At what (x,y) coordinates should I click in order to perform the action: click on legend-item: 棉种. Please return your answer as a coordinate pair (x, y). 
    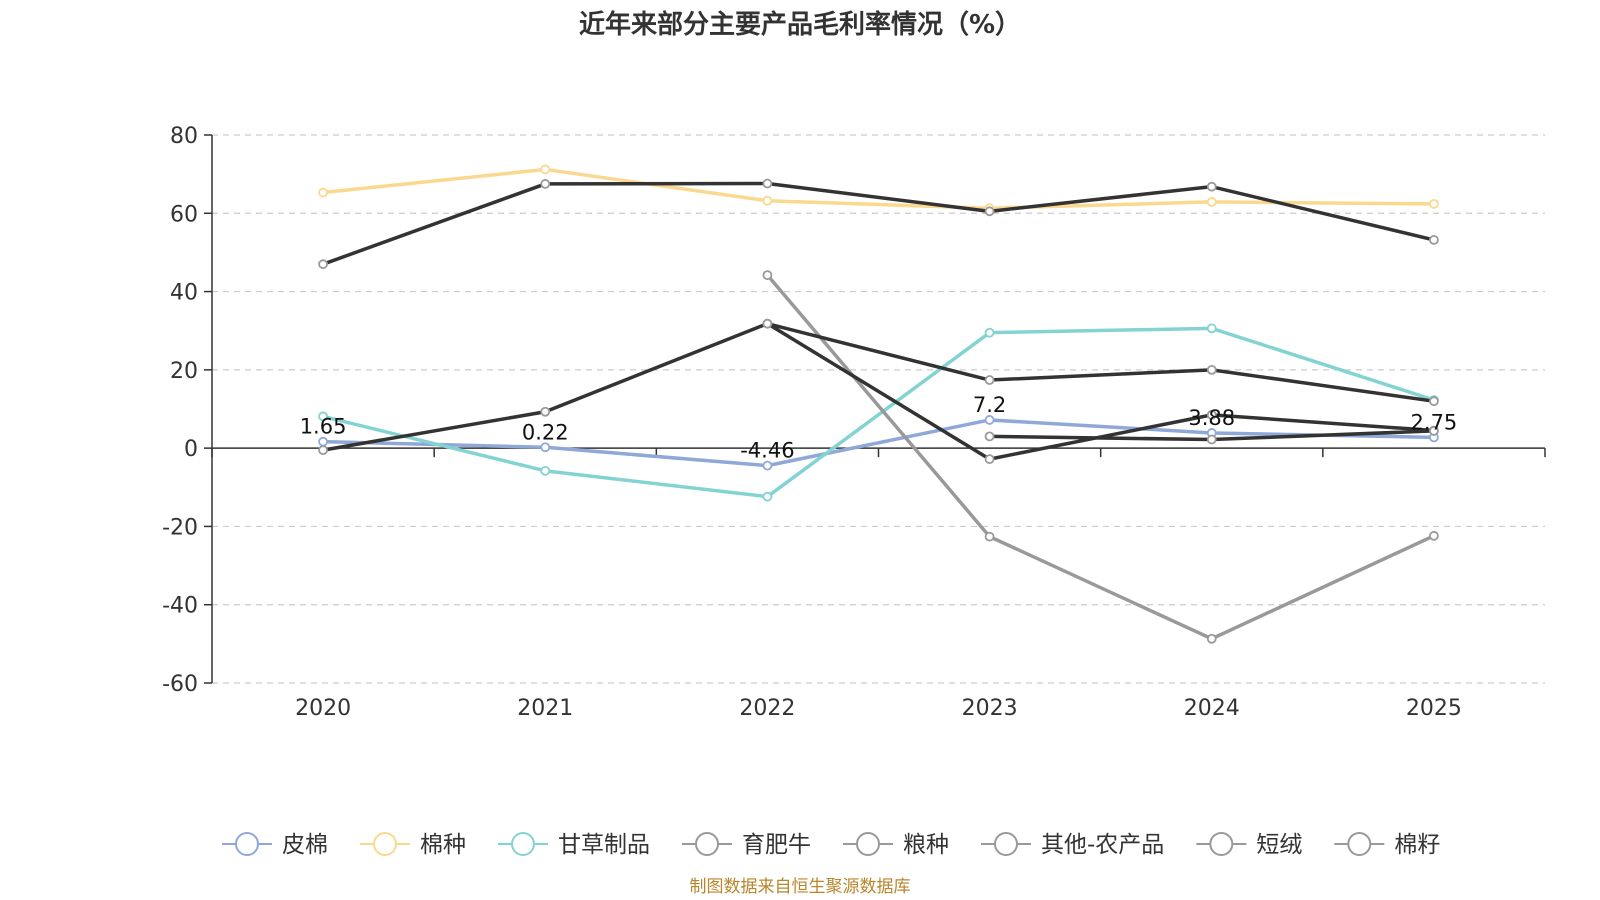
    Looking at the image, I should click on (413, 845).